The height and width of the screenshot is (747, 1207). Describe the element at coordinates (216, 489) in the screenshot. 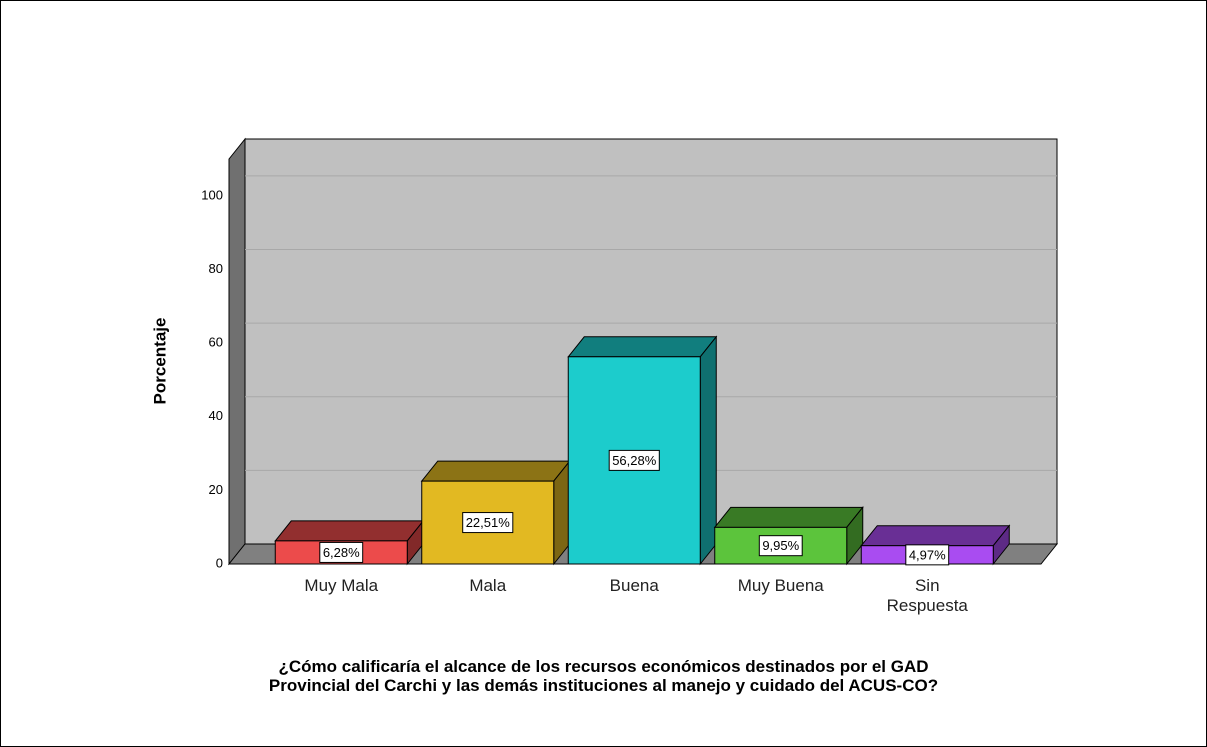

I see `y-tick-label: 20` at that location.